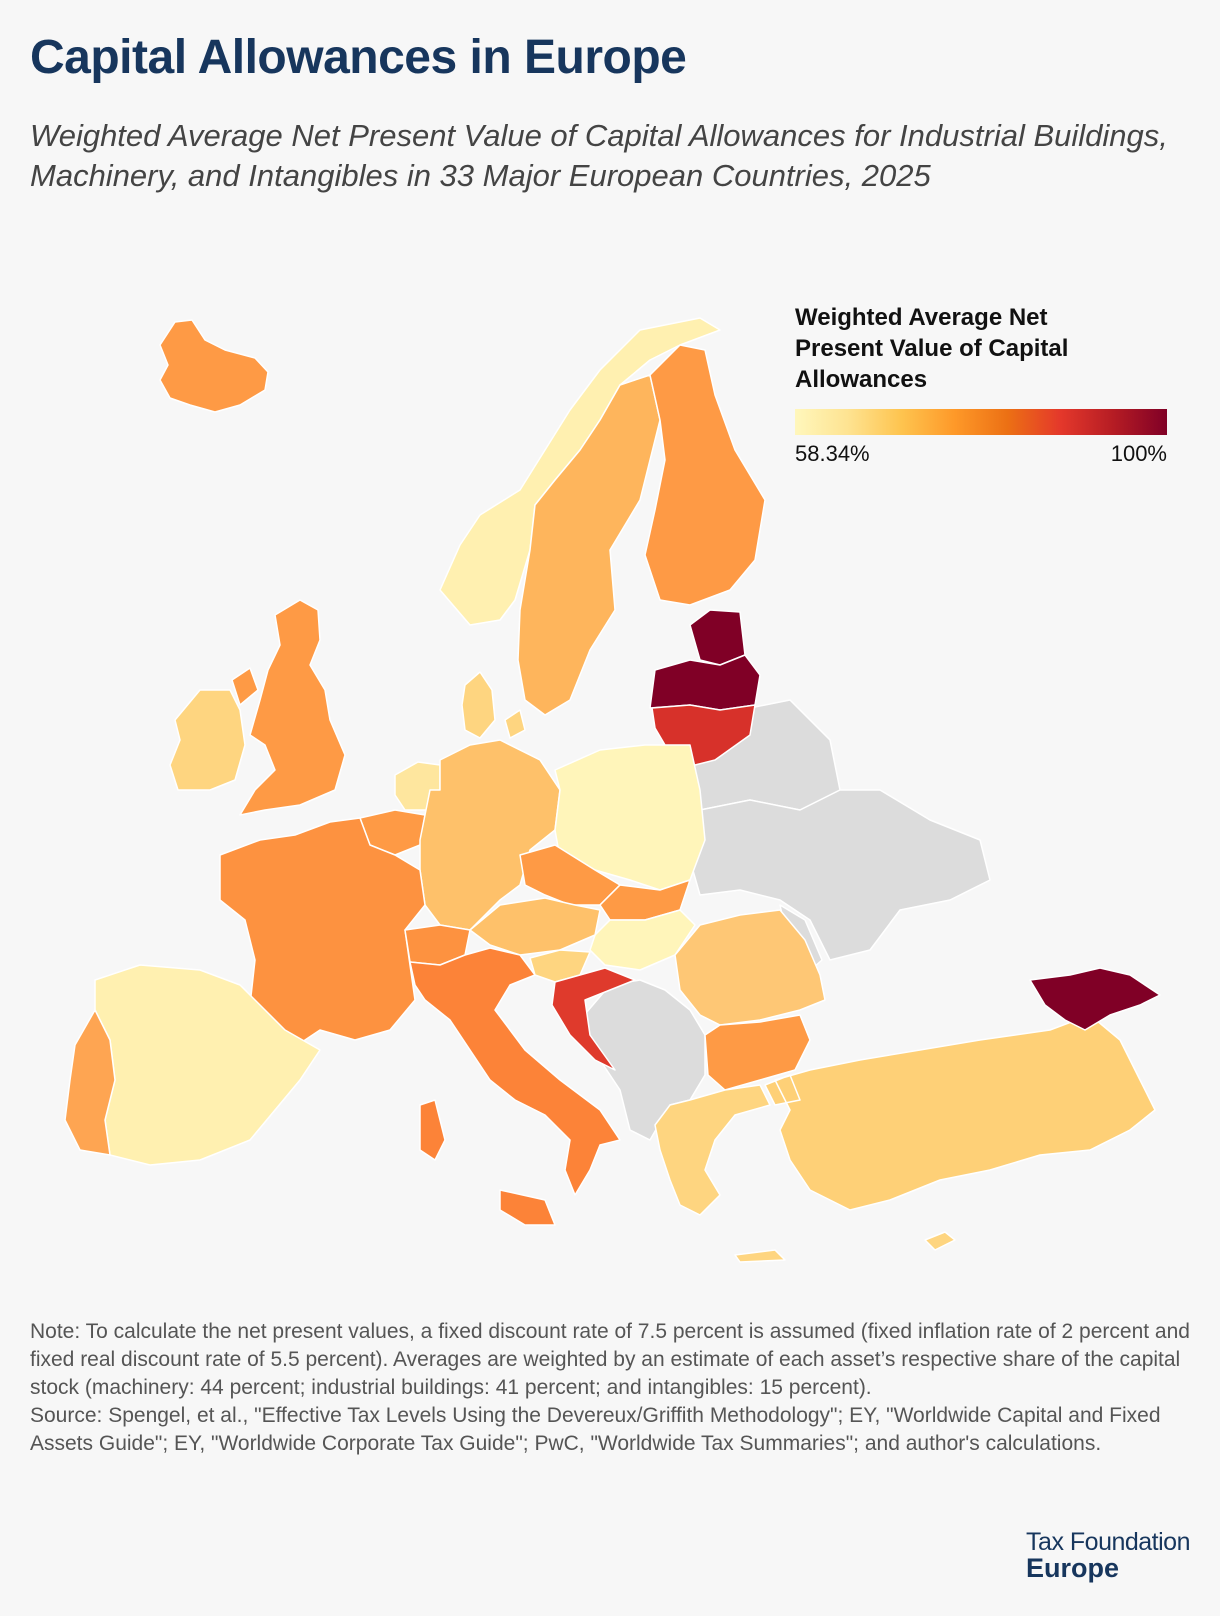 The height and width of the screenshot is (1616, 1220). What do you see at coordinates (832, 453) in the screenshot?
I see `legend-min-label: 58.34%` at bounding box center [832, 453].